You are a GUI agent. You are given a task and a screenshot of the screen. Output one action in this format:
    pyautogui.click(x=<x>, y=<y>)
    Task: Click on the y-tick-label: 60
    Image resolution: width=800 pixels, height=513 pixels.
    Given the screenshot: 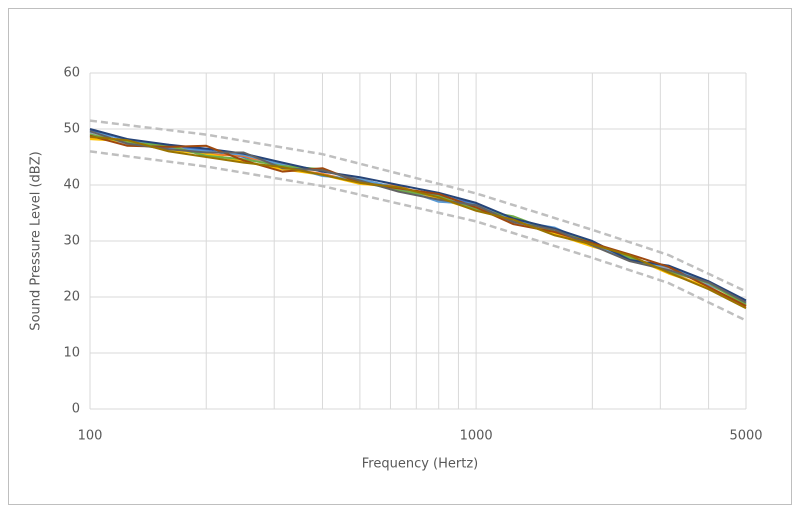 What is the action you would take?
    pyautogui.click(x=71, y=73)
    